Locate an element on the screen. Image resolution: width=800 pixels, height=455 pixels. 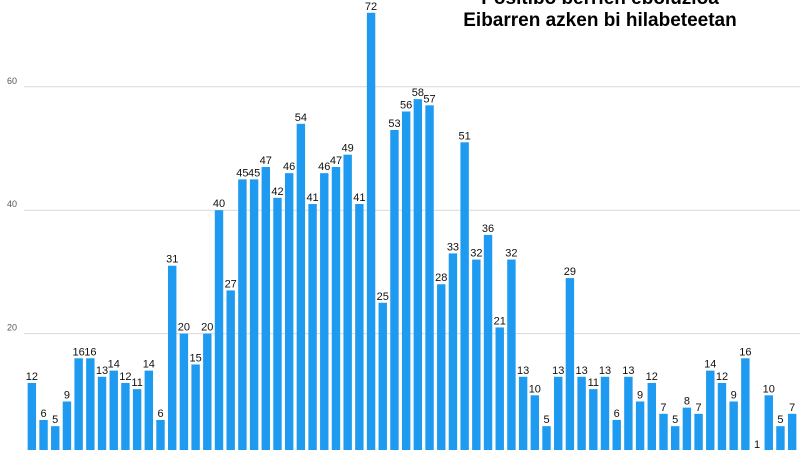
data-label: 36 is located at coordinates (488, 229).